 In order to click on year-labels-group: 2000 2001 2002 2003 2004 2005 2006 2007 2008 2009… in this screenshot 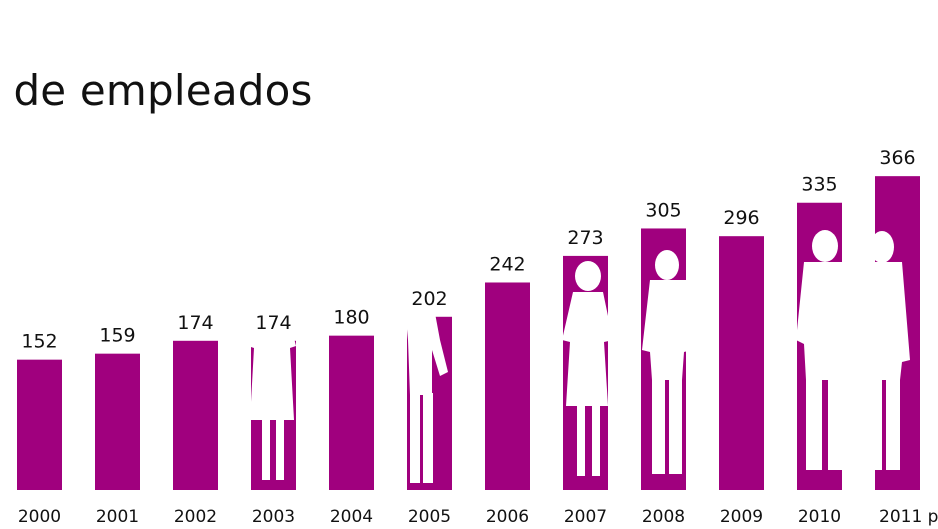, I will do `click(478, 517)`.